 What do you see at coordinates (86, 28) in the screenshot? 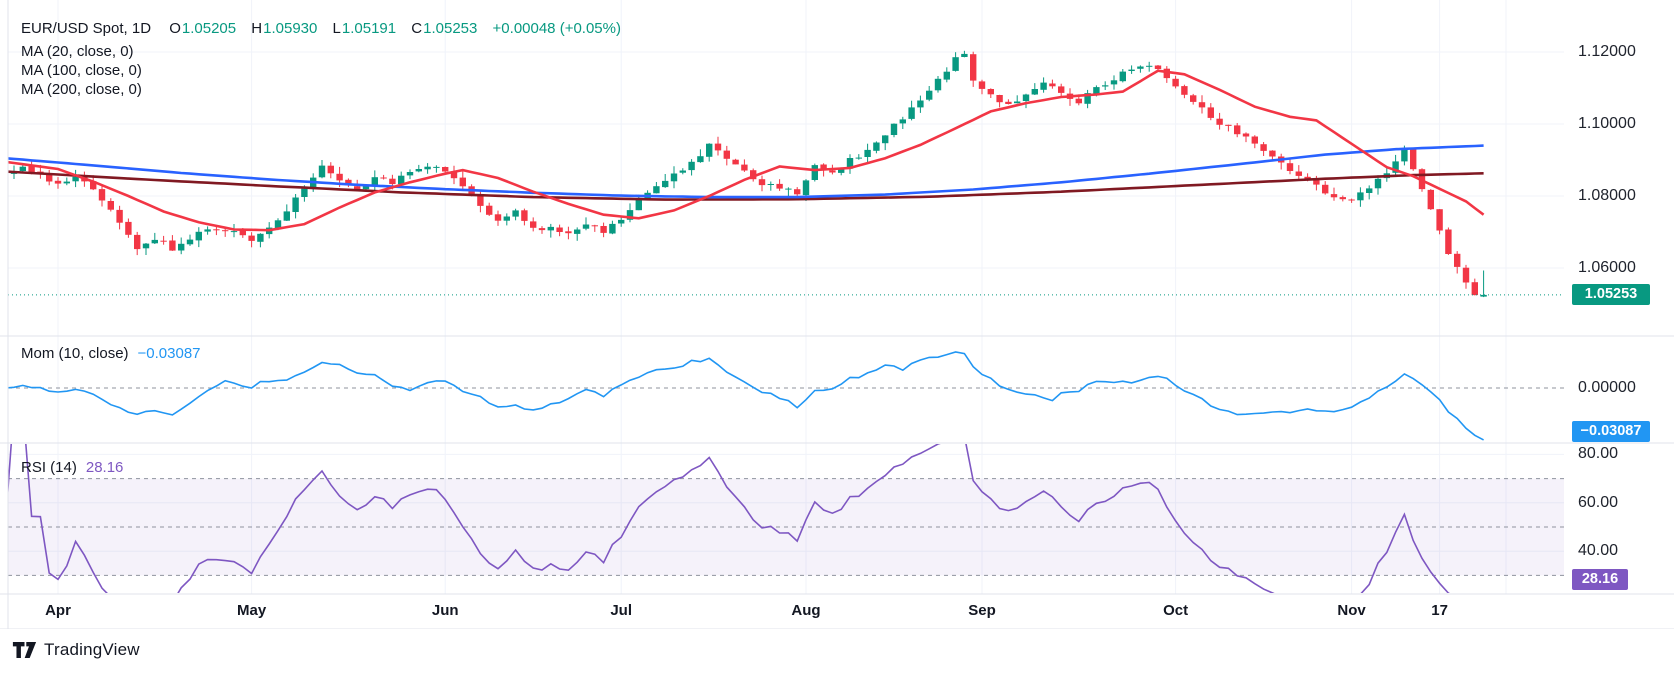
I see `symbol-title: EUR/USD Spot, 1D` at bounding box center [86, 28].